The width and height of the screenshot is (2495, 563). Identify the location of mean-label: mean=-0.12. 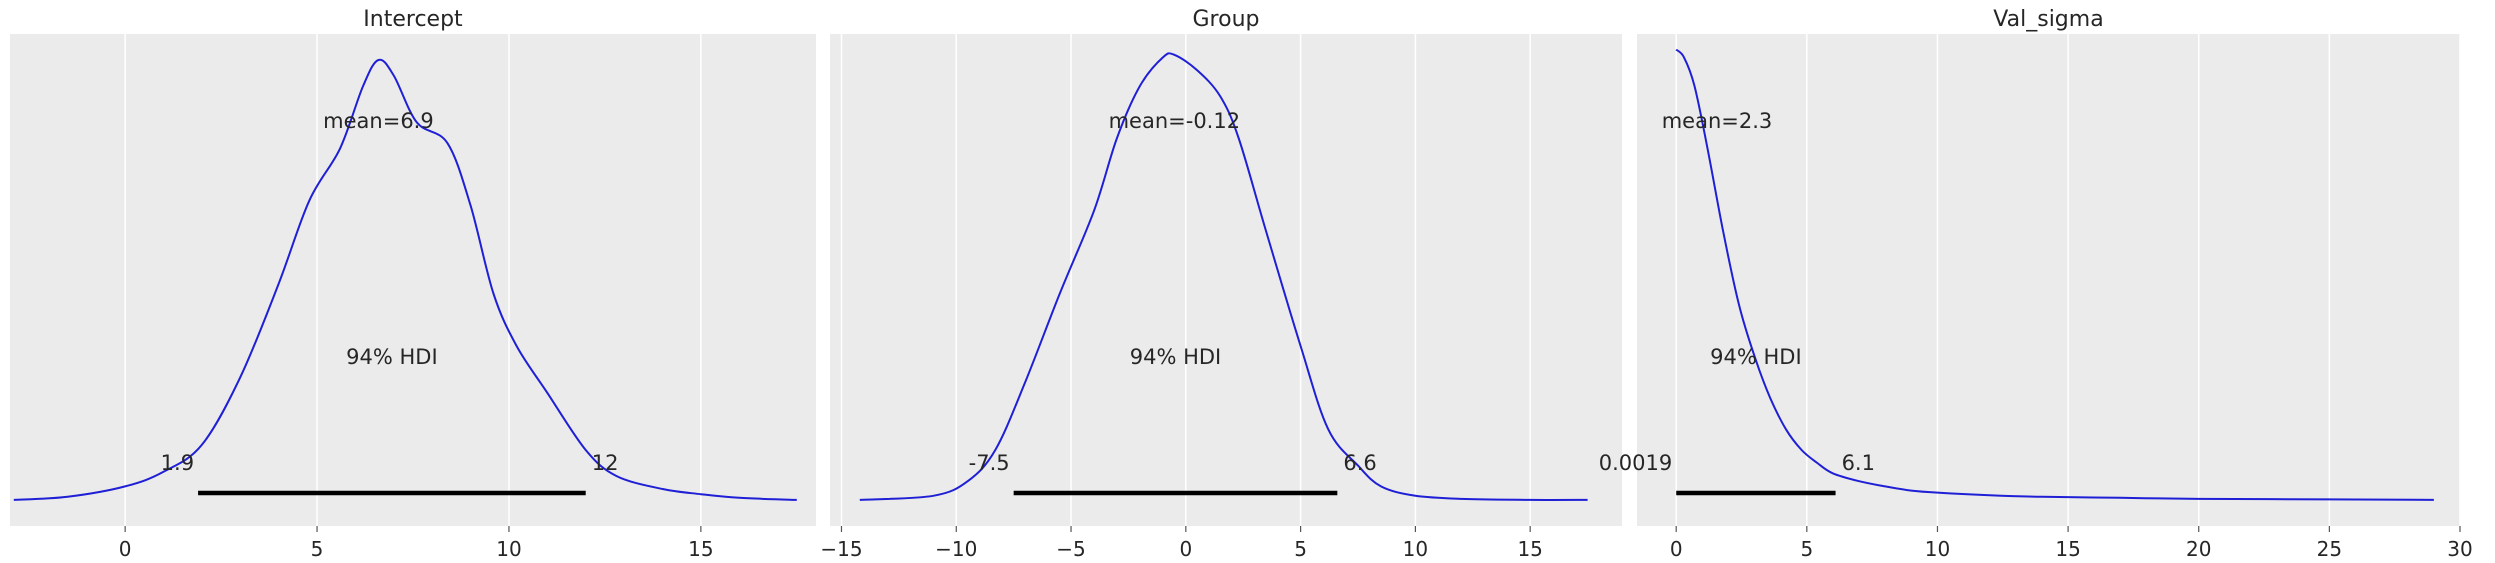
(1175, 121).